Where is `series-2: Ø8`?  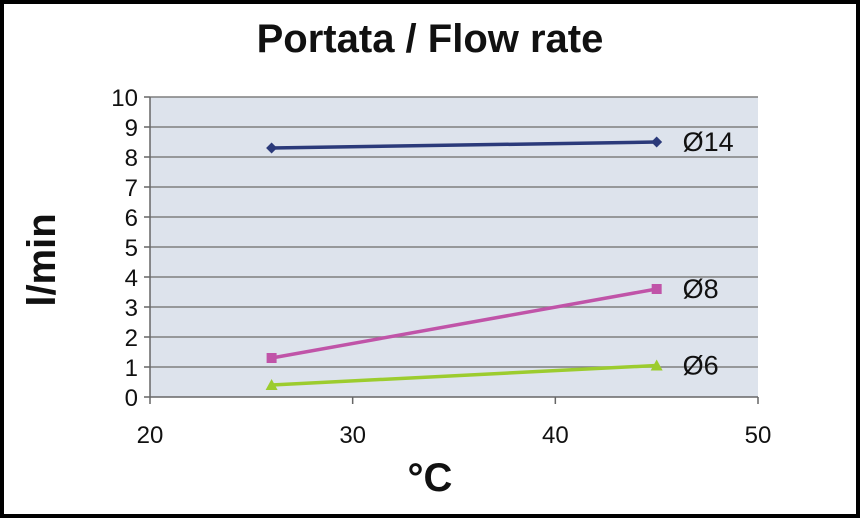 series-2: Ø8 is located at coordinates (492, 318).